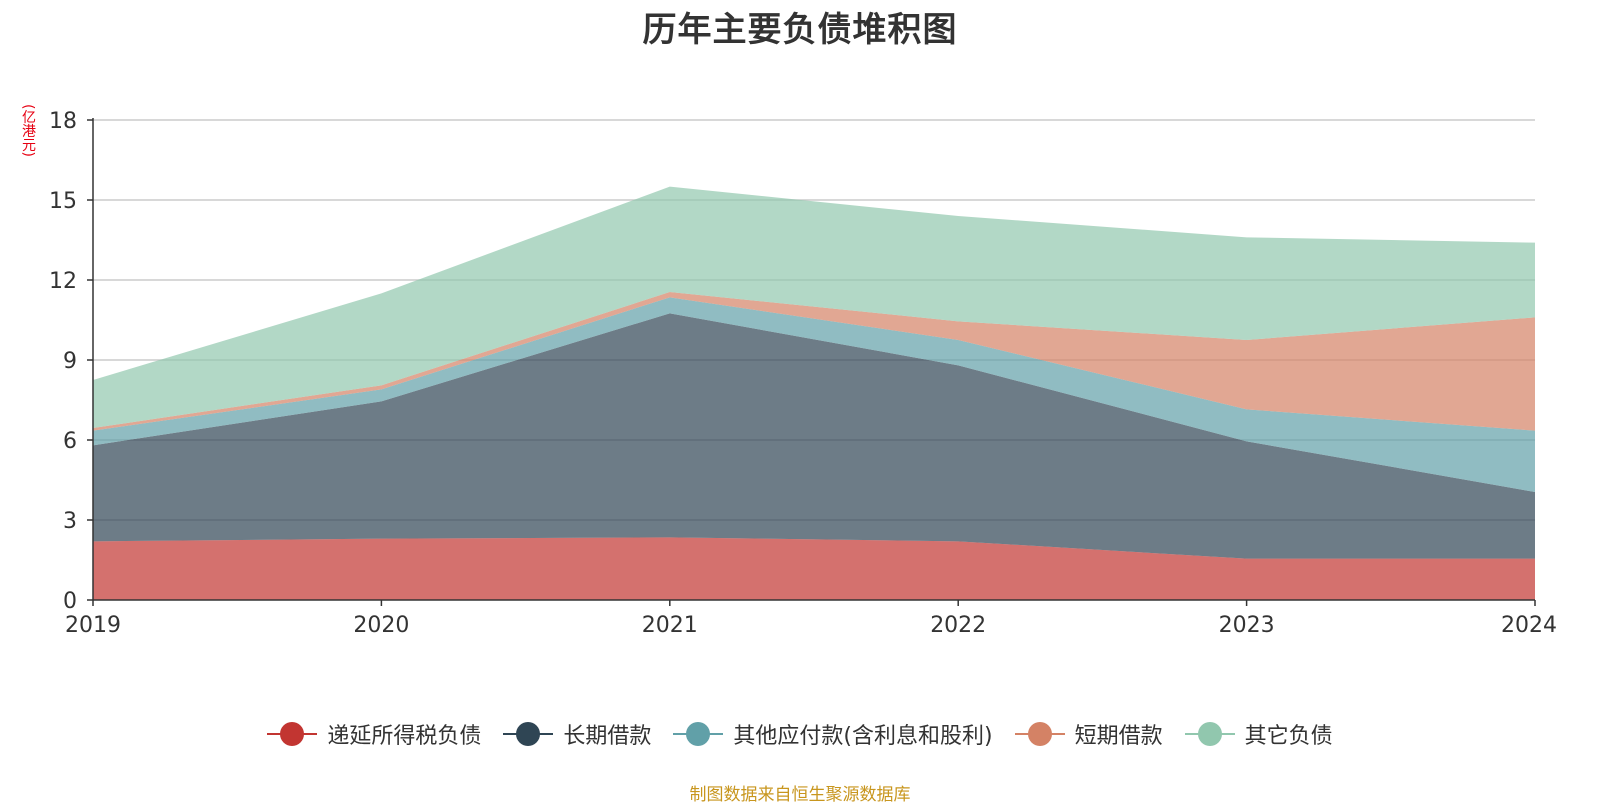 The height and width of the screenshot is (805, 1600). Describe the element at coordinates (70, 361) in the screenshot. I see `y-tick-label: 9` at that location.